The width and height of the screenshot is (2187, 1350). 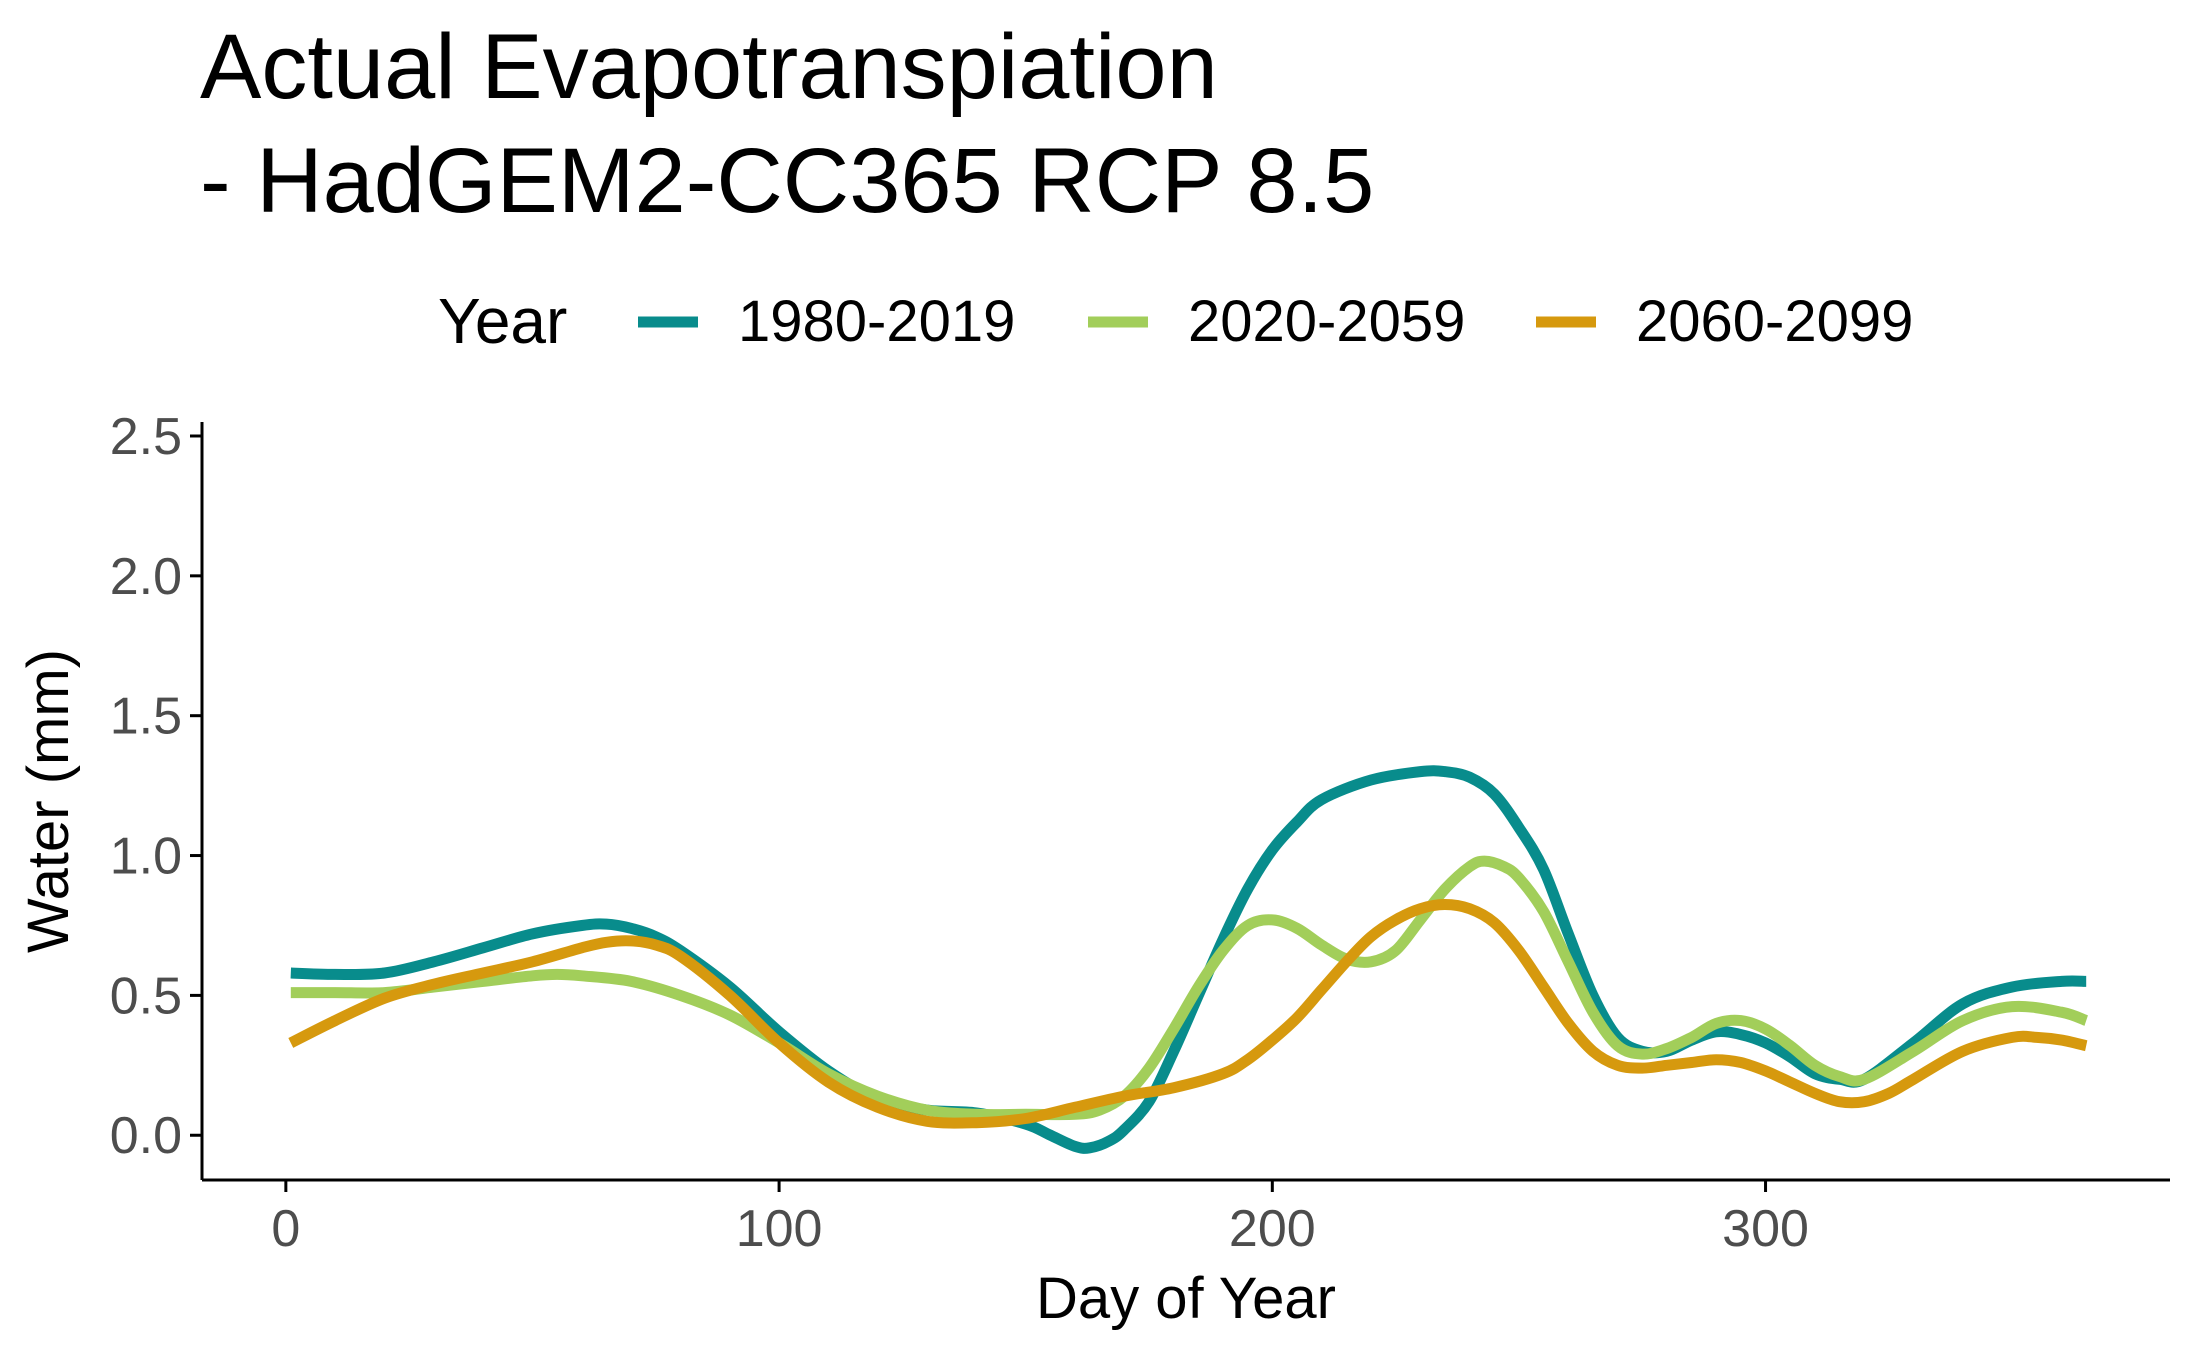 I want to click on y-tick-label: 2.0, so click(x=146, y=577).